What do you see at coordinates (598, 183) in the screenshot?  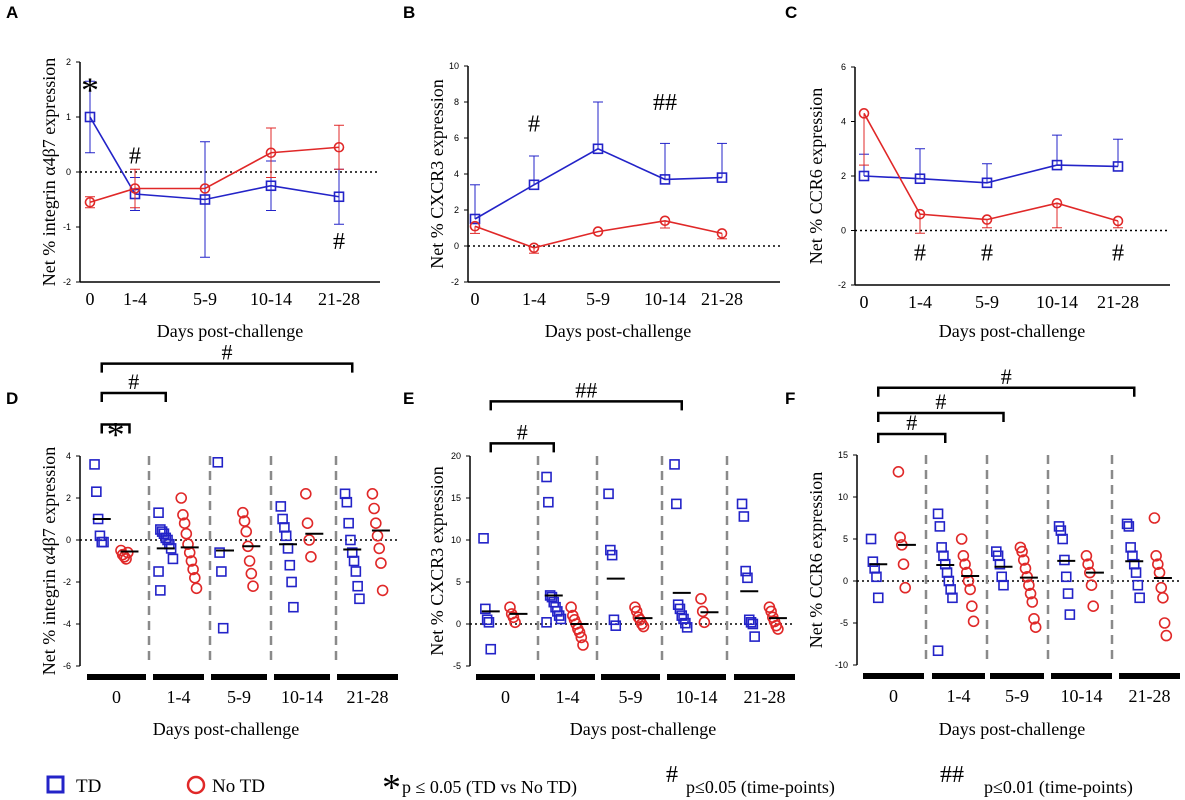 I see `series-line-td` at bounding box center [598, 183].